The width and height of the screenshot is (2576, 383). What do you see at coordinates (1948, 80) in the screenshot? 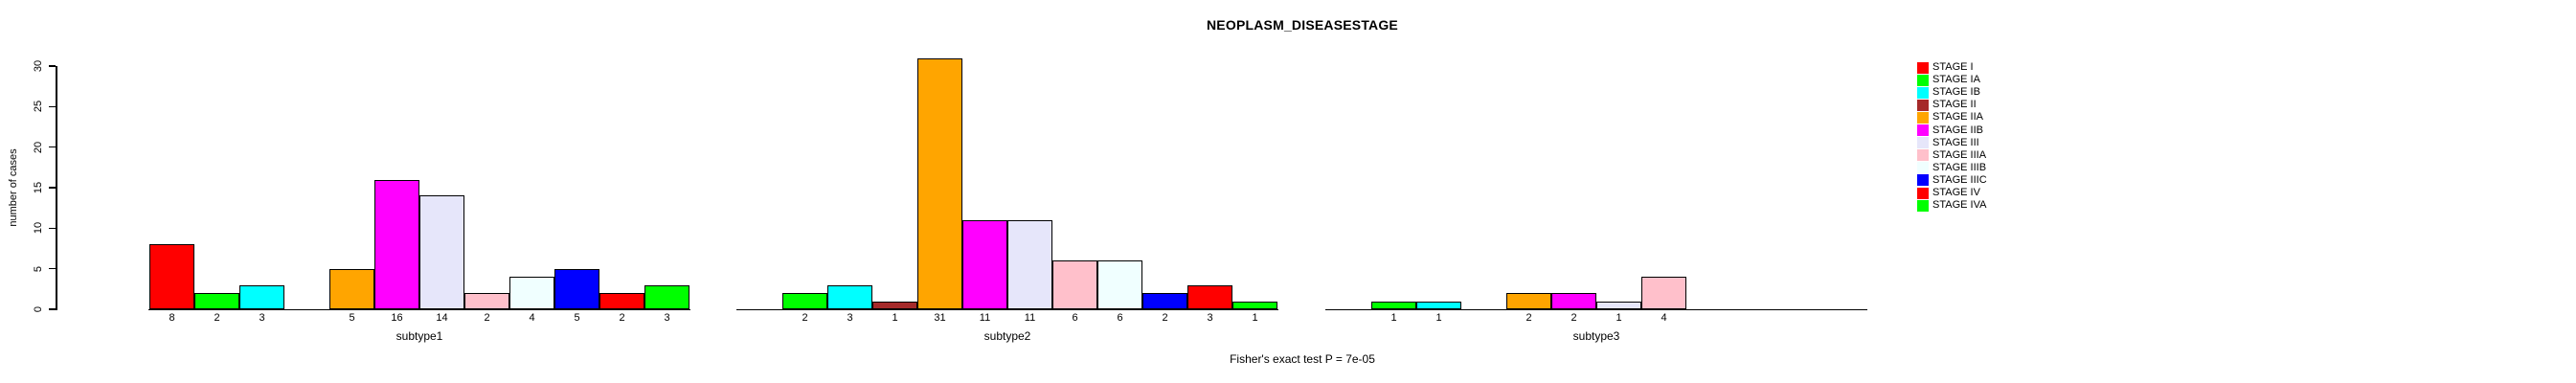
I see `legend-item-stage-ia: STAGE IA` at bounding box center [1948, 80].